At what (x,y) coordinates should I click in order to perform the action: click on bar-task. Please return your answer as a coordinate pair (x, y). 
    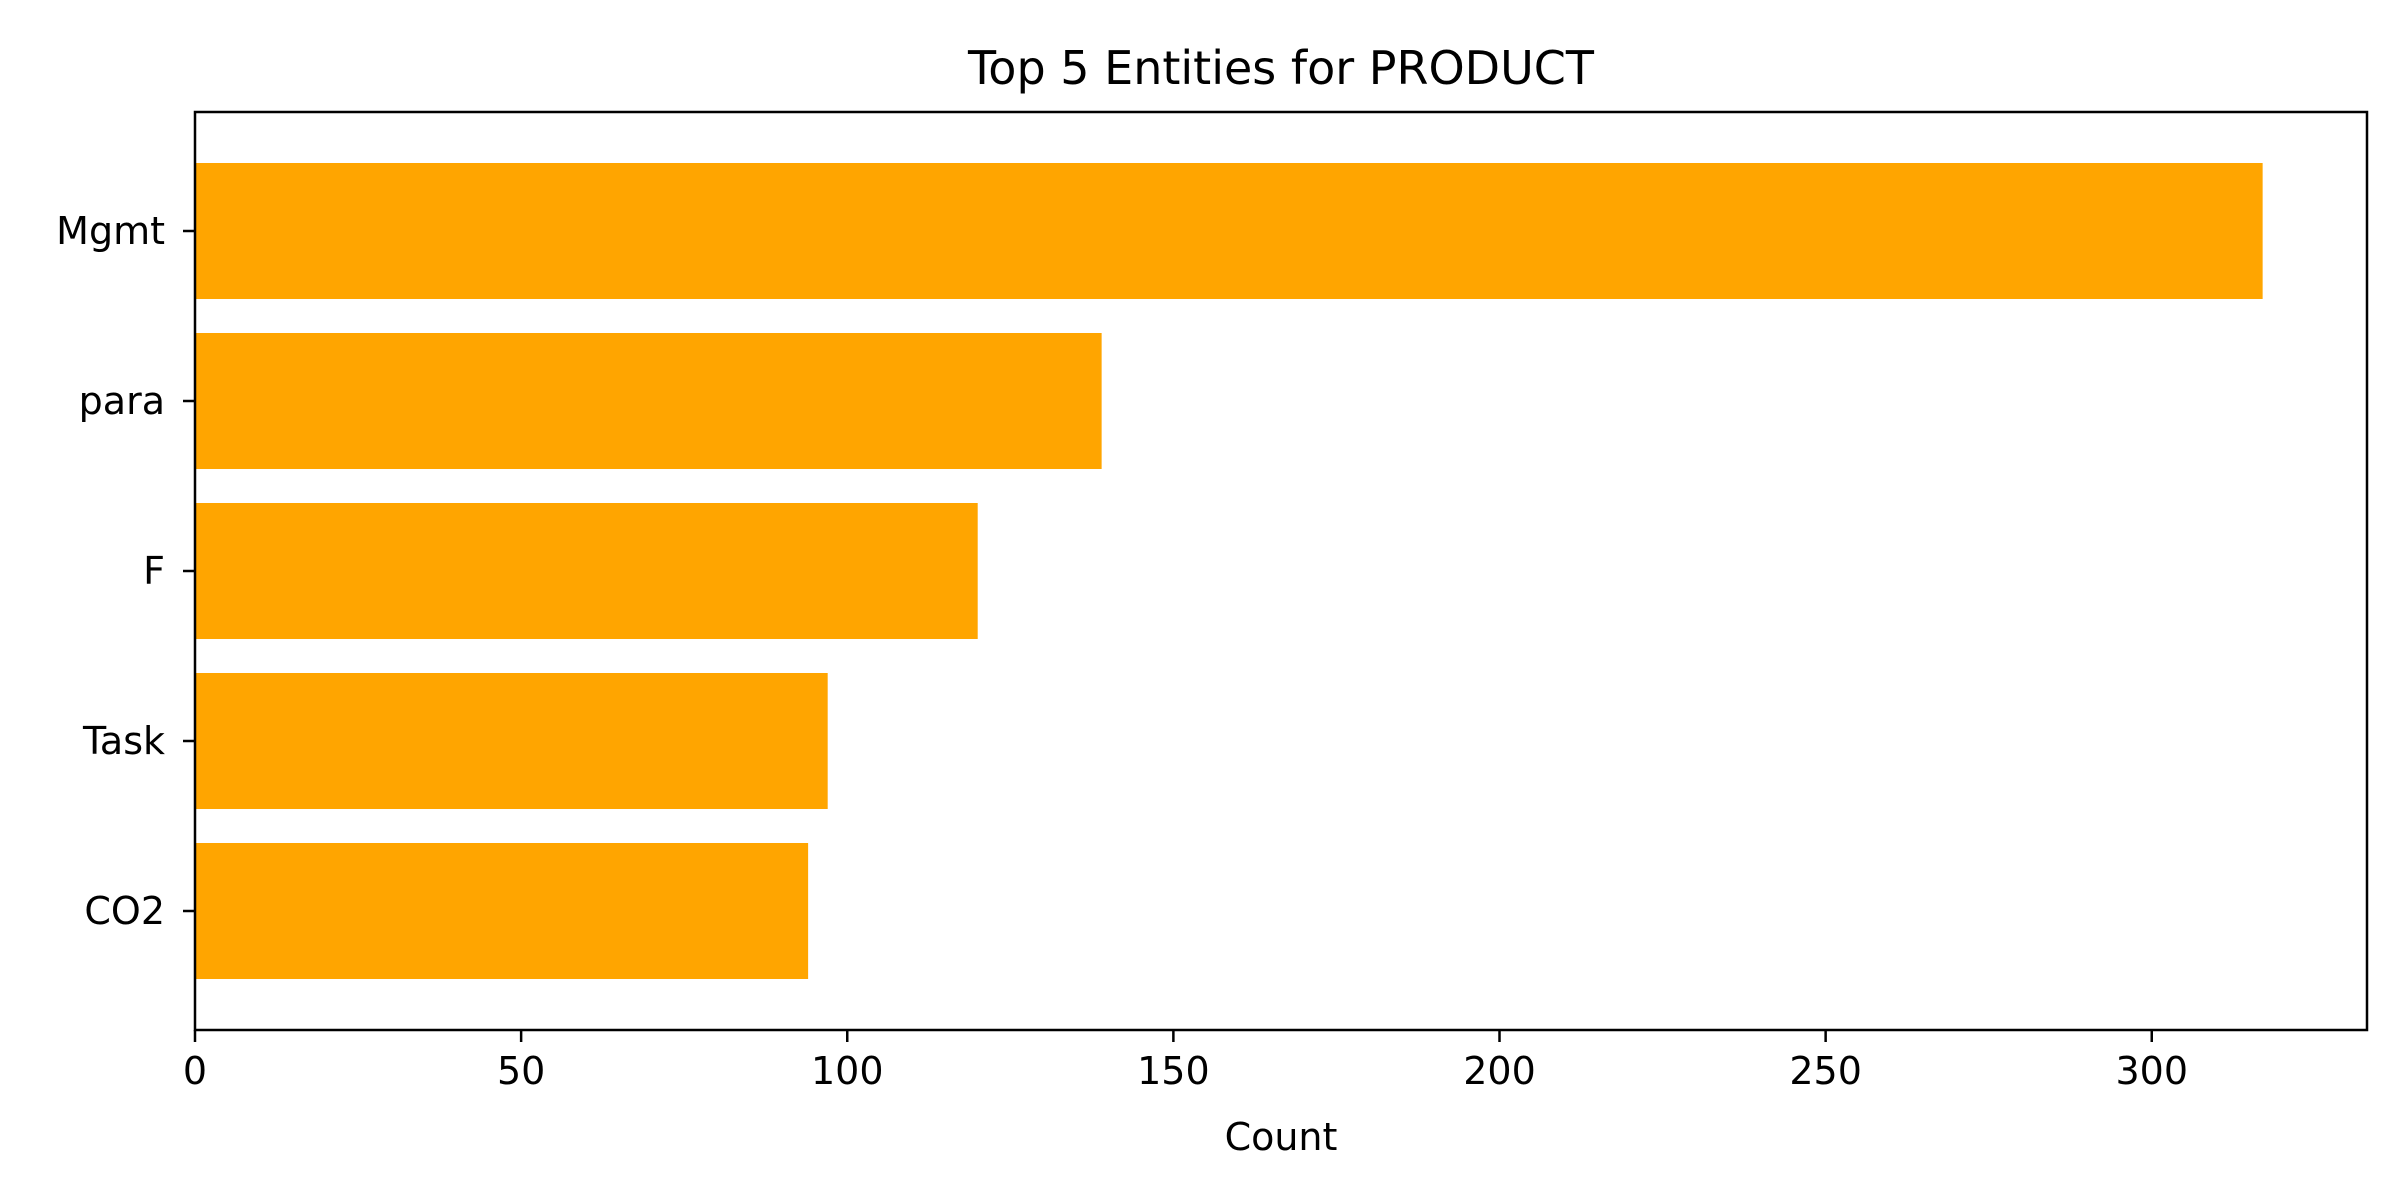
    Looking at the image, I should click on (511, 741).